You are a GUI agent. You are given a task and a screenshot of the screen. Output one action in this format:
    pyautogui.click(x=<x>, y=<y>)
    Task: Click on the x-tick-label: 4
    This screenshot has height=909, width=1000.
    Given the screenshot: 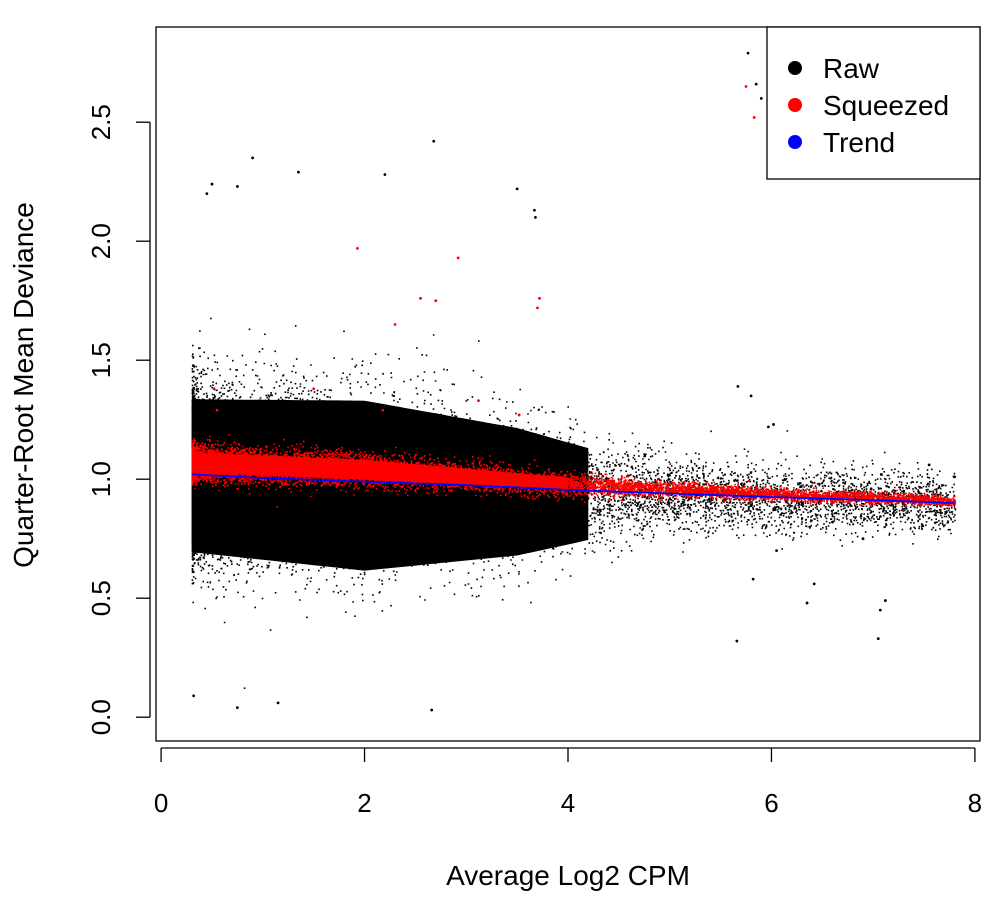 What is the action you would take?
    pyautogui.click(x=568, y=803)
    